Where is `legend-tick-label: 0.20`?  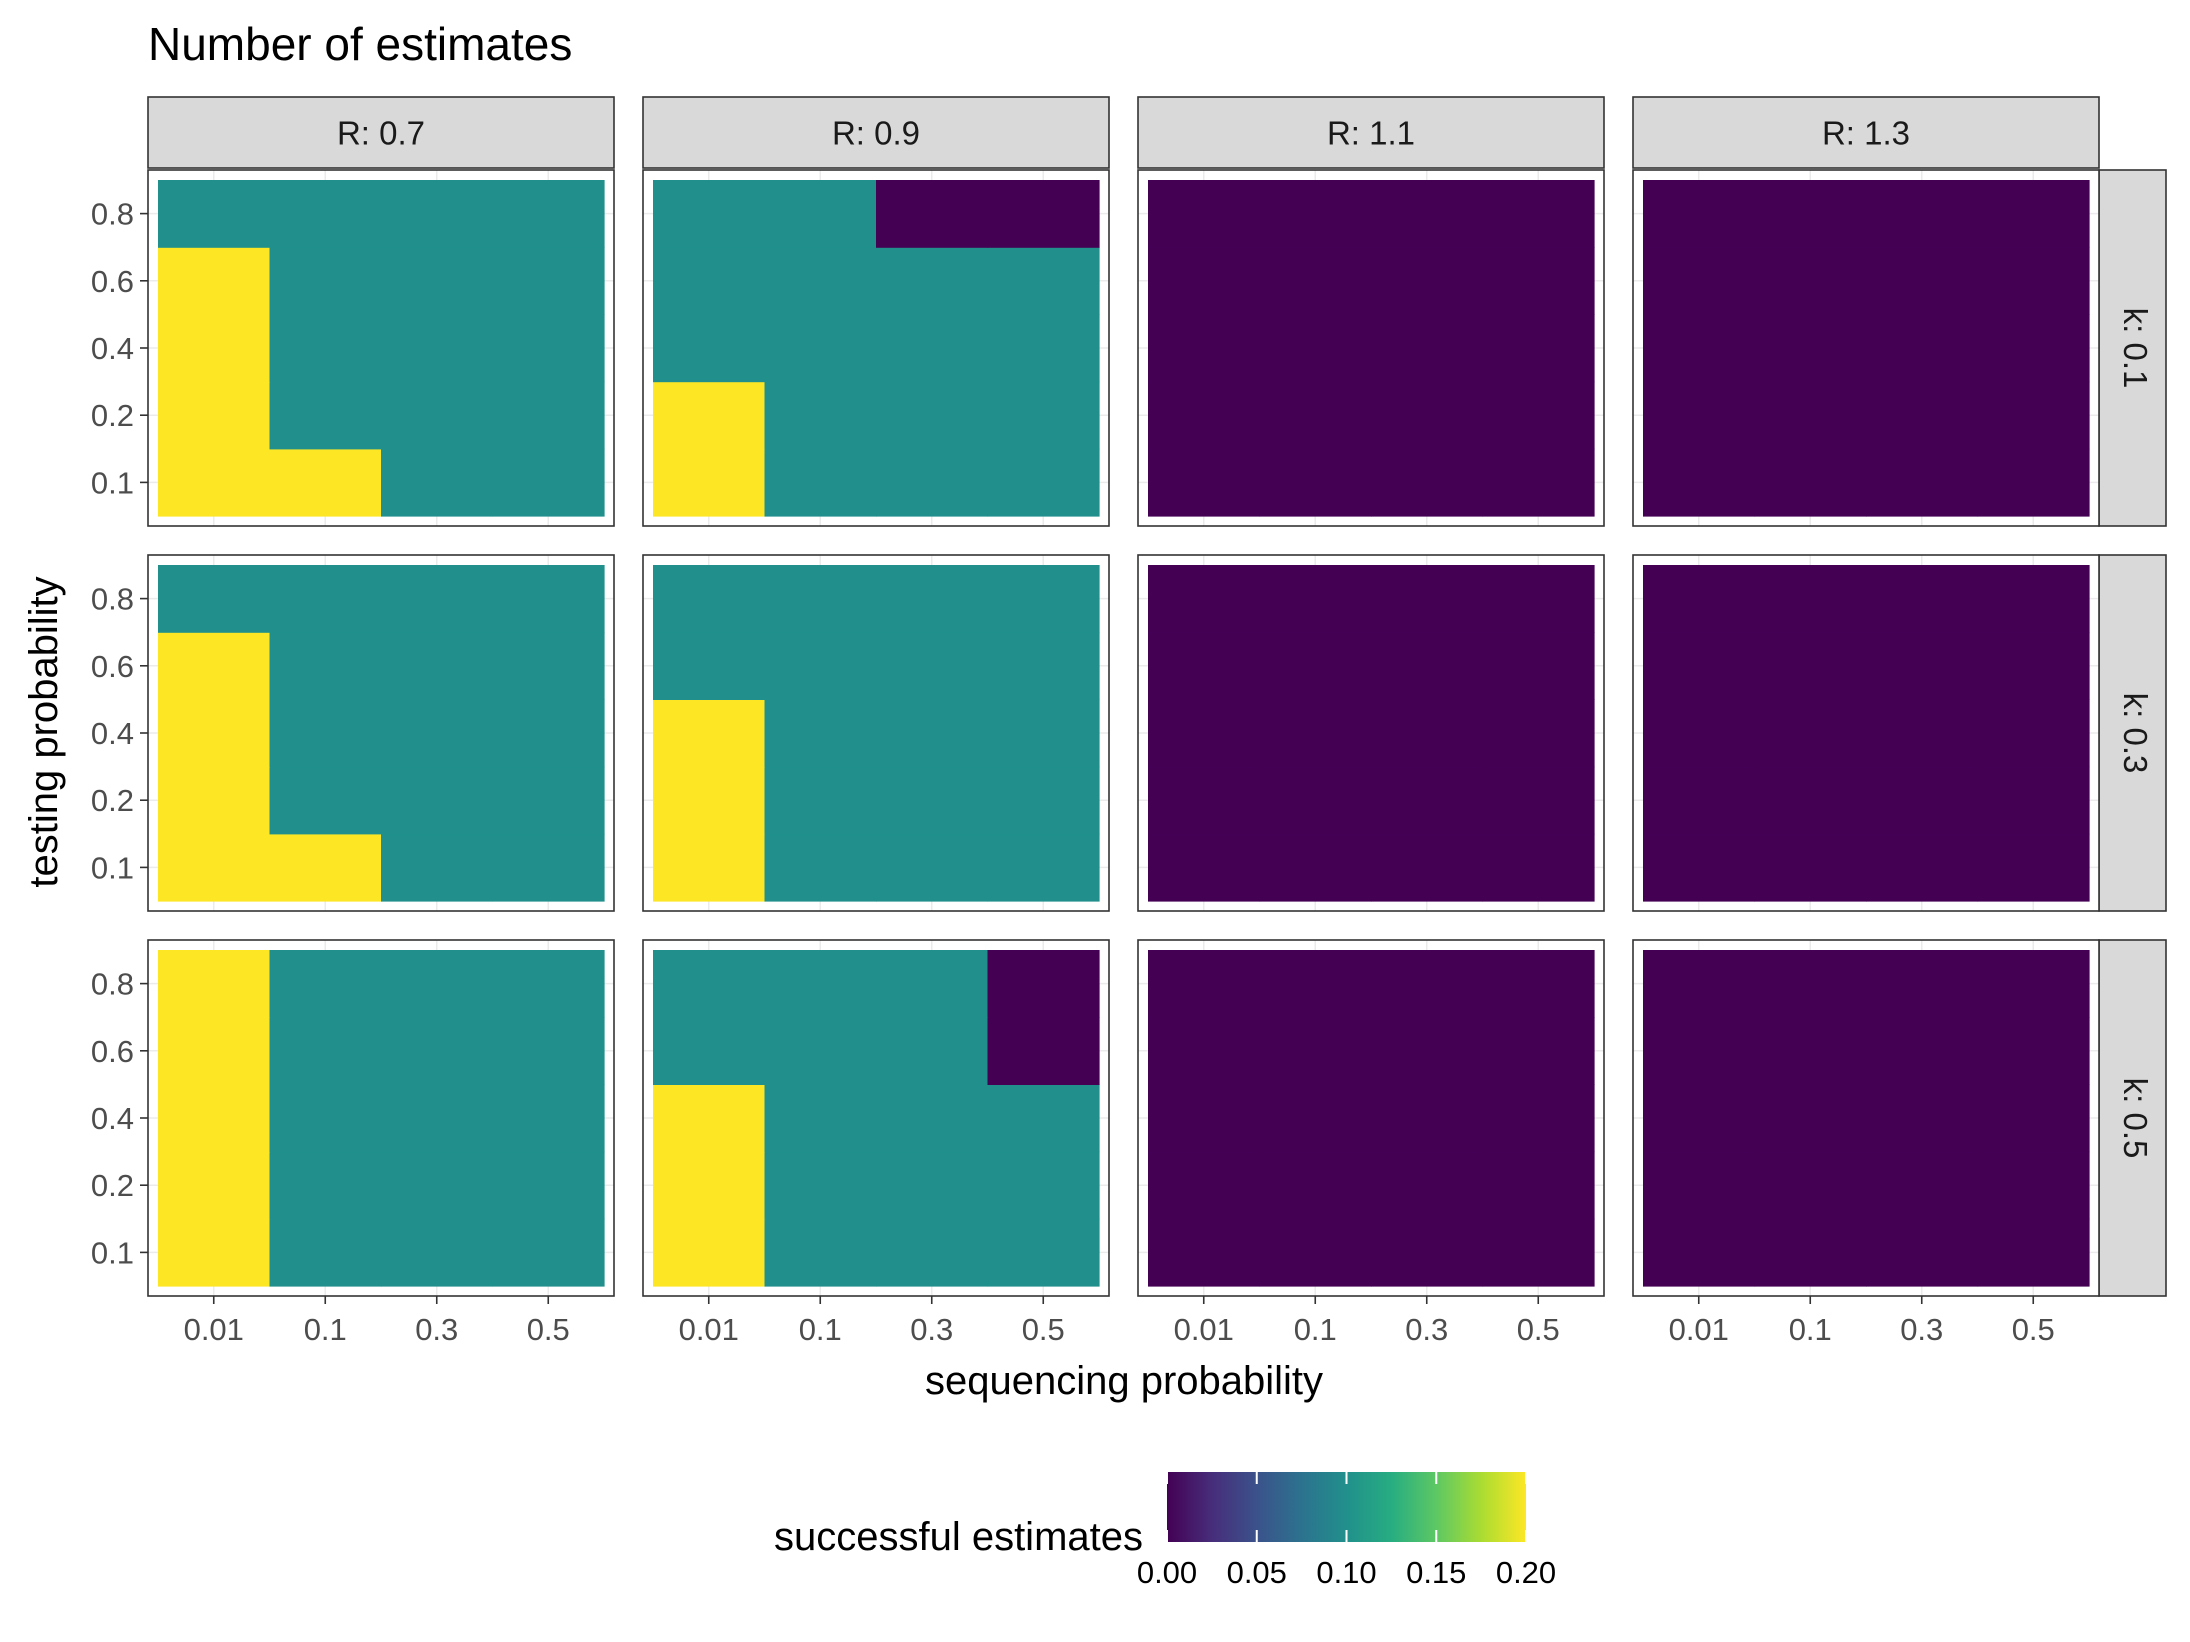 legend-tick-label: 0.20 is located at coordinates (1526, 1572).